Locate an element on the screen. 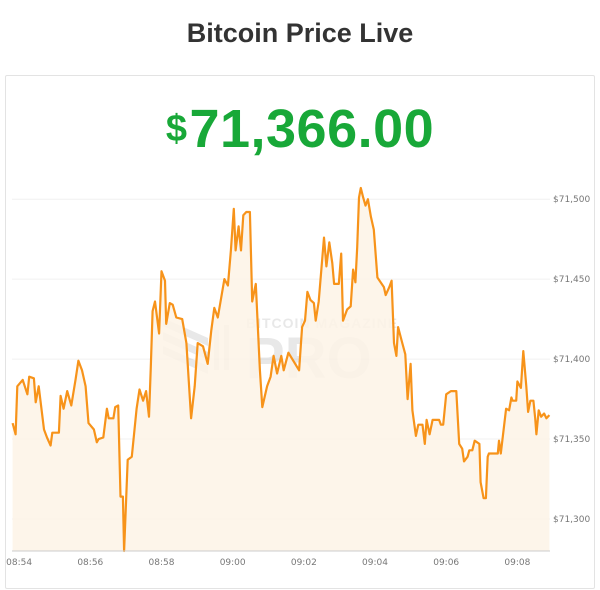  currency-symbol: $ is located at coordinates (176, 129).